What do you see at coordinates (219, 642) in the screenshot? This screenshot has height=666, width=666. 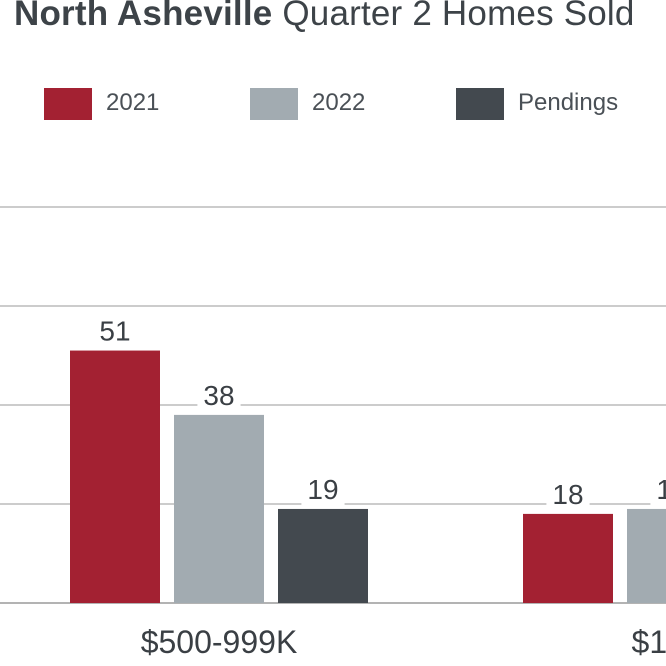 I see `category-label: $500-999K` at bounding box center [219, 642].